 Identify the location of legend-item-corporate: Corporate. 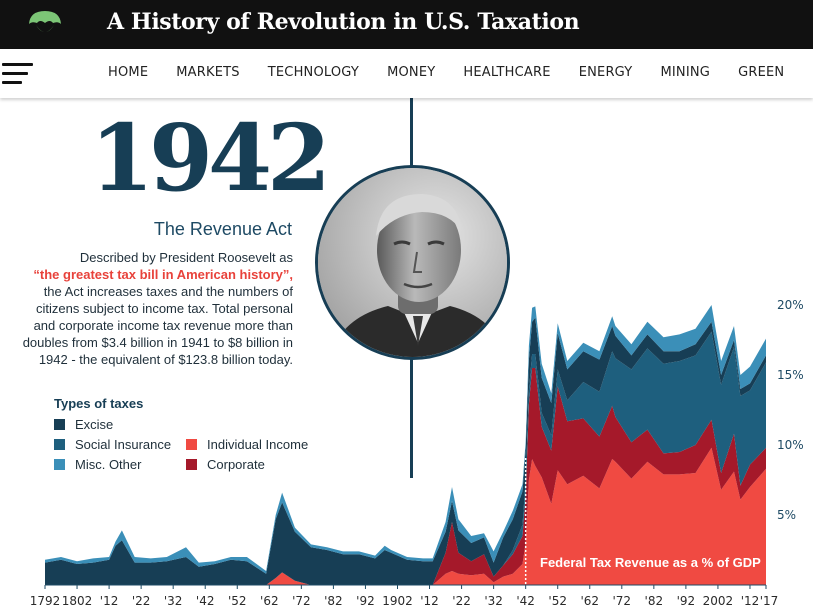
(225, 464).